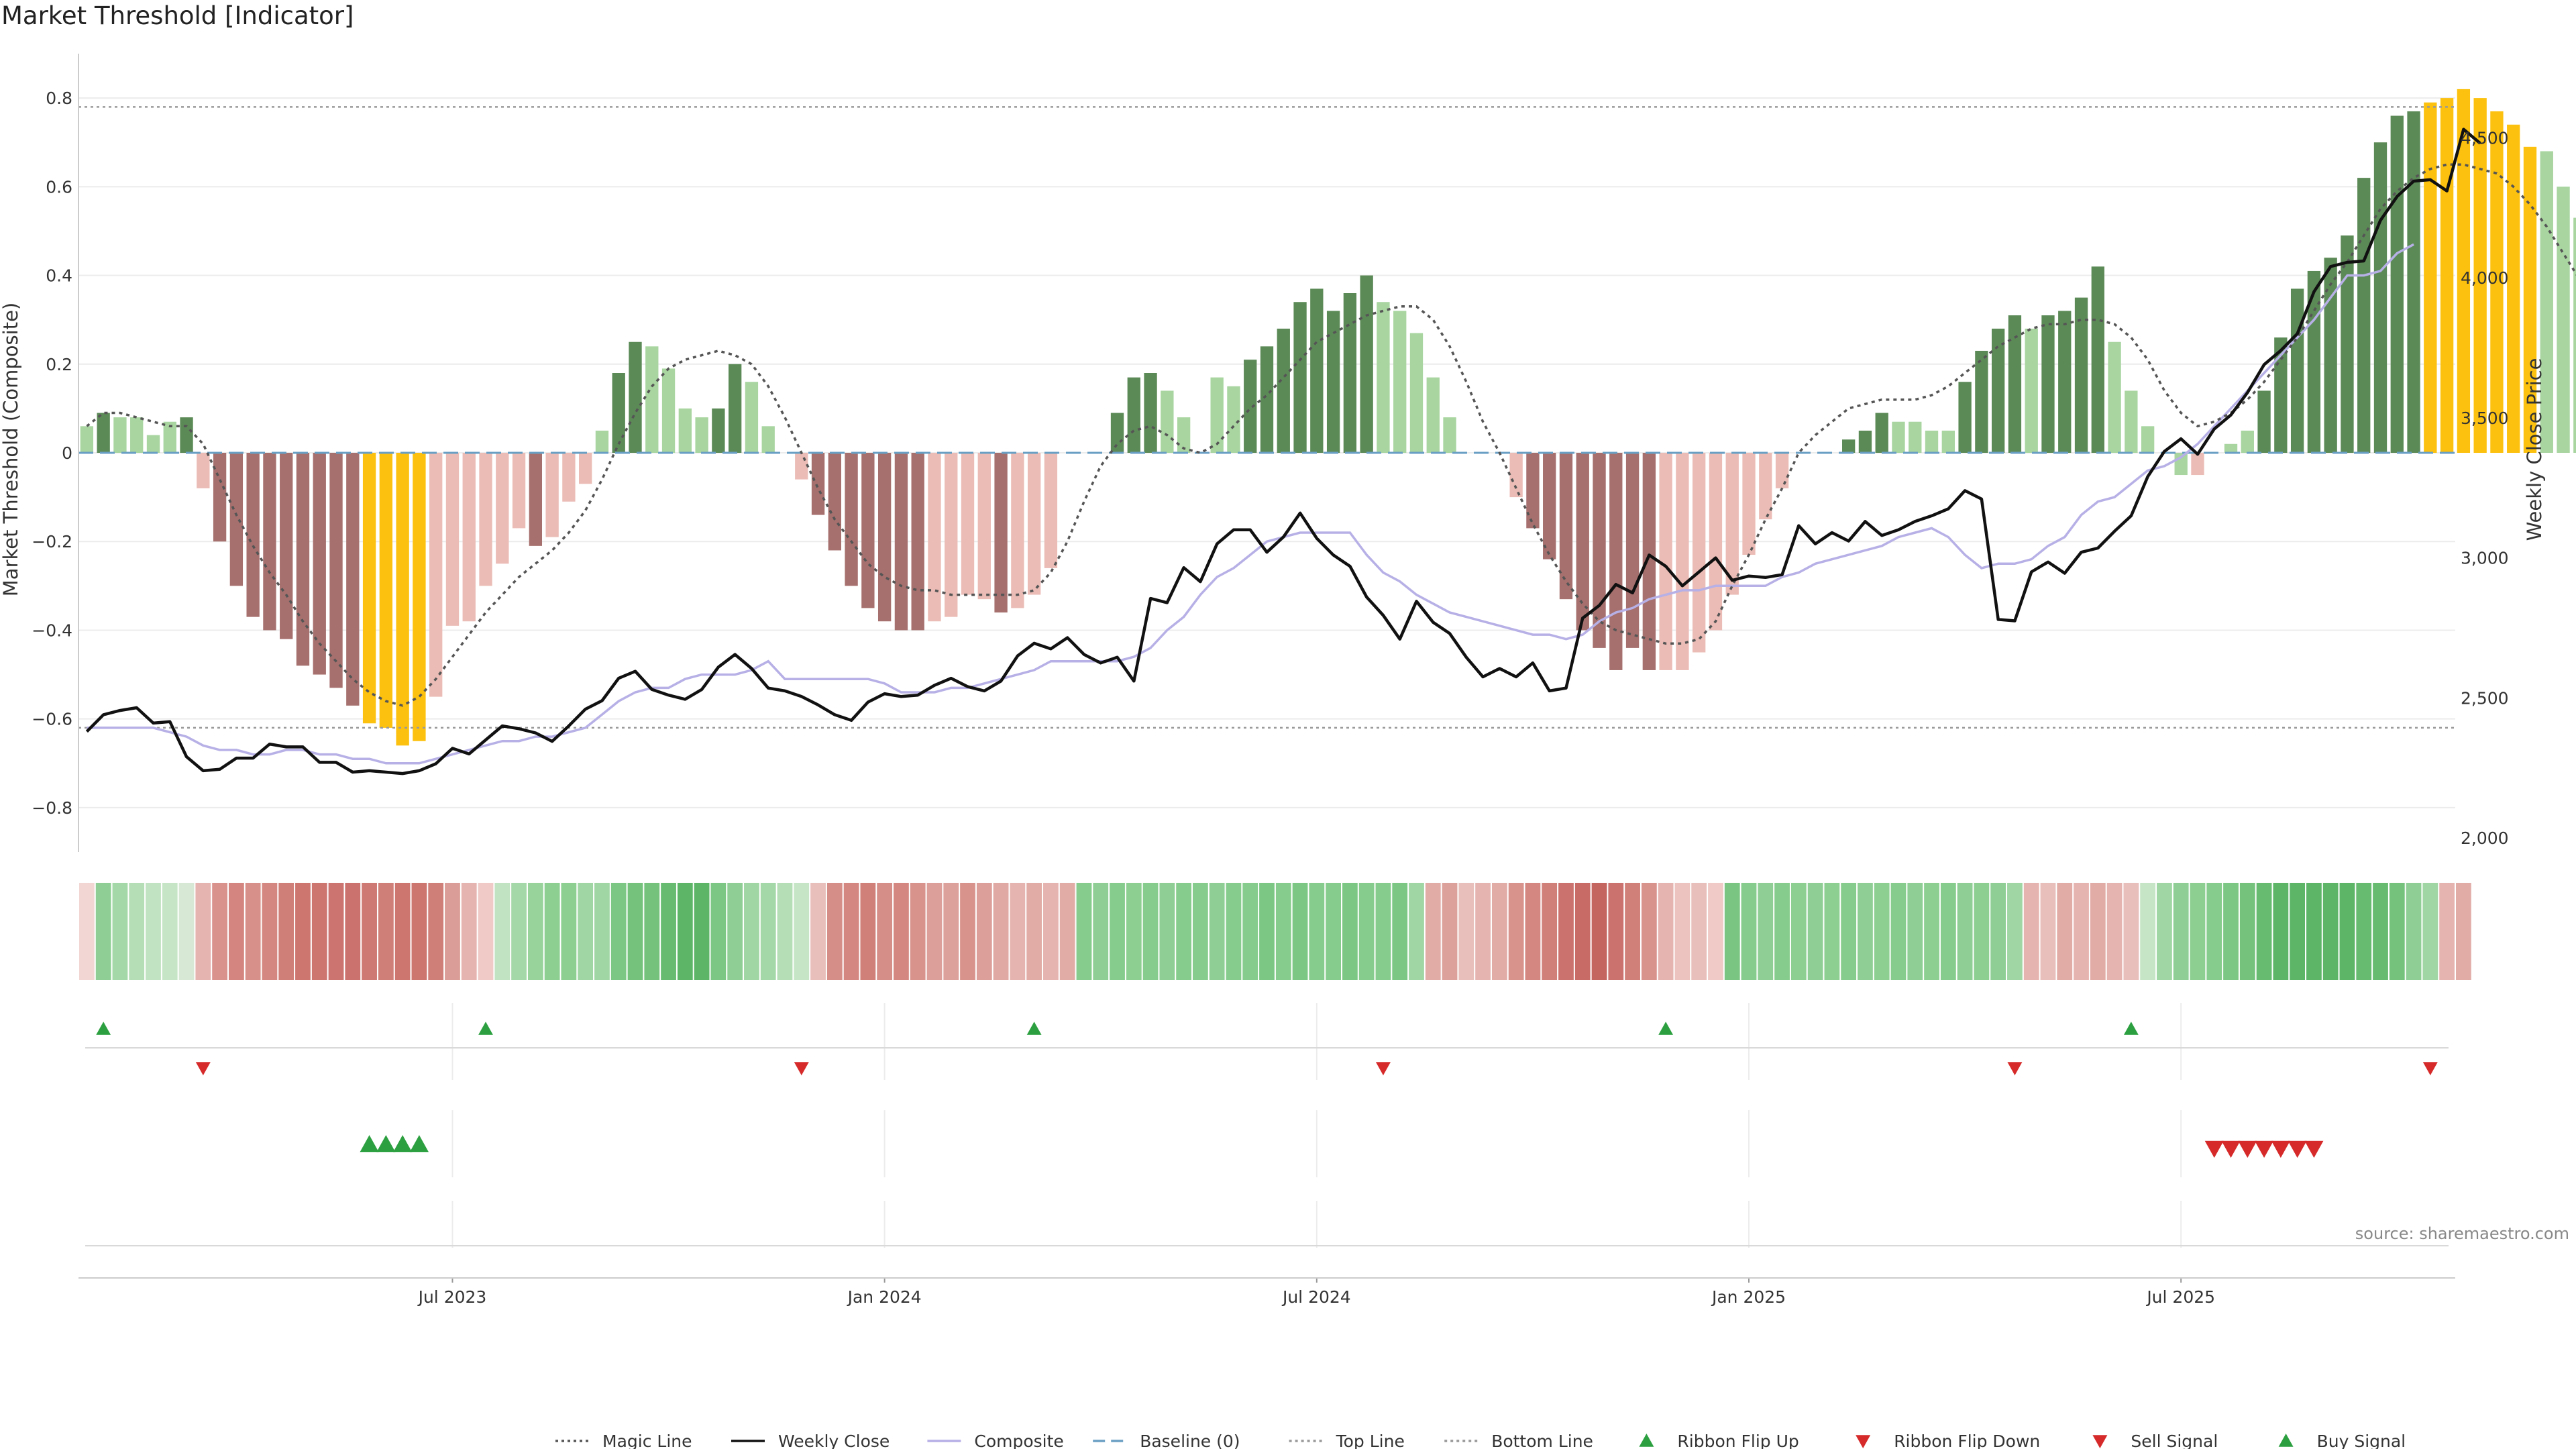 Image resolution: width=2576 pixels, height=1449 pixels. I want to click on ribbon-strip, so click(1275, 931).